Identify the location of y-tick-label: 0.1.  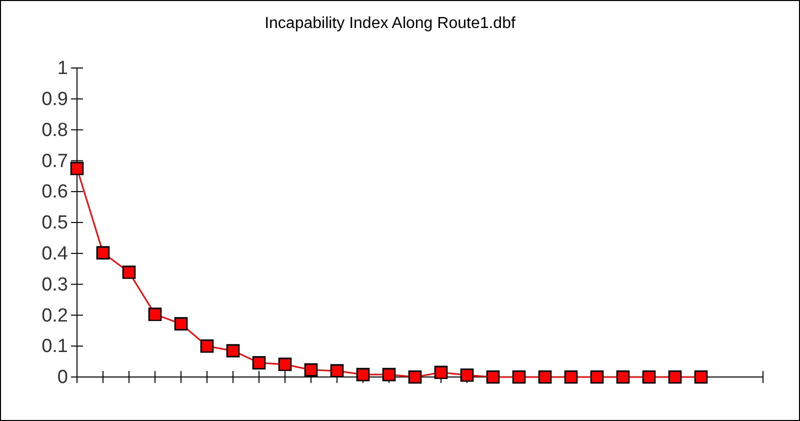
(55, 347).